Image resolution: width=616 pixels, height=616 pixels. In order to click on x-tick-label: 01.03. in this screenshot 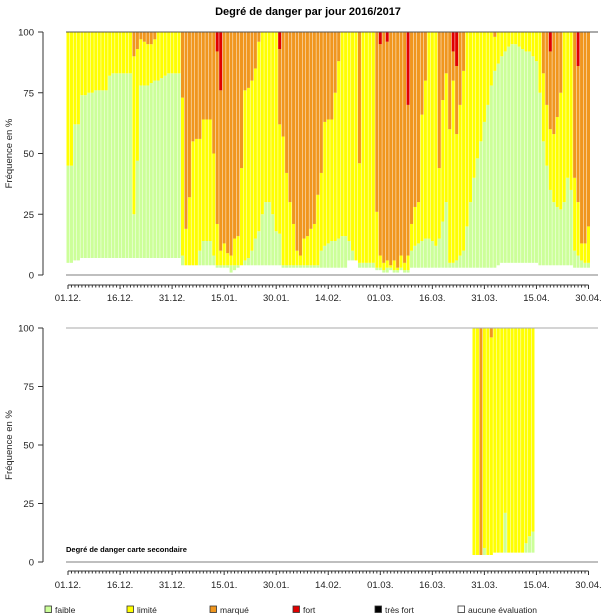, I will do `click(380, 298)`.